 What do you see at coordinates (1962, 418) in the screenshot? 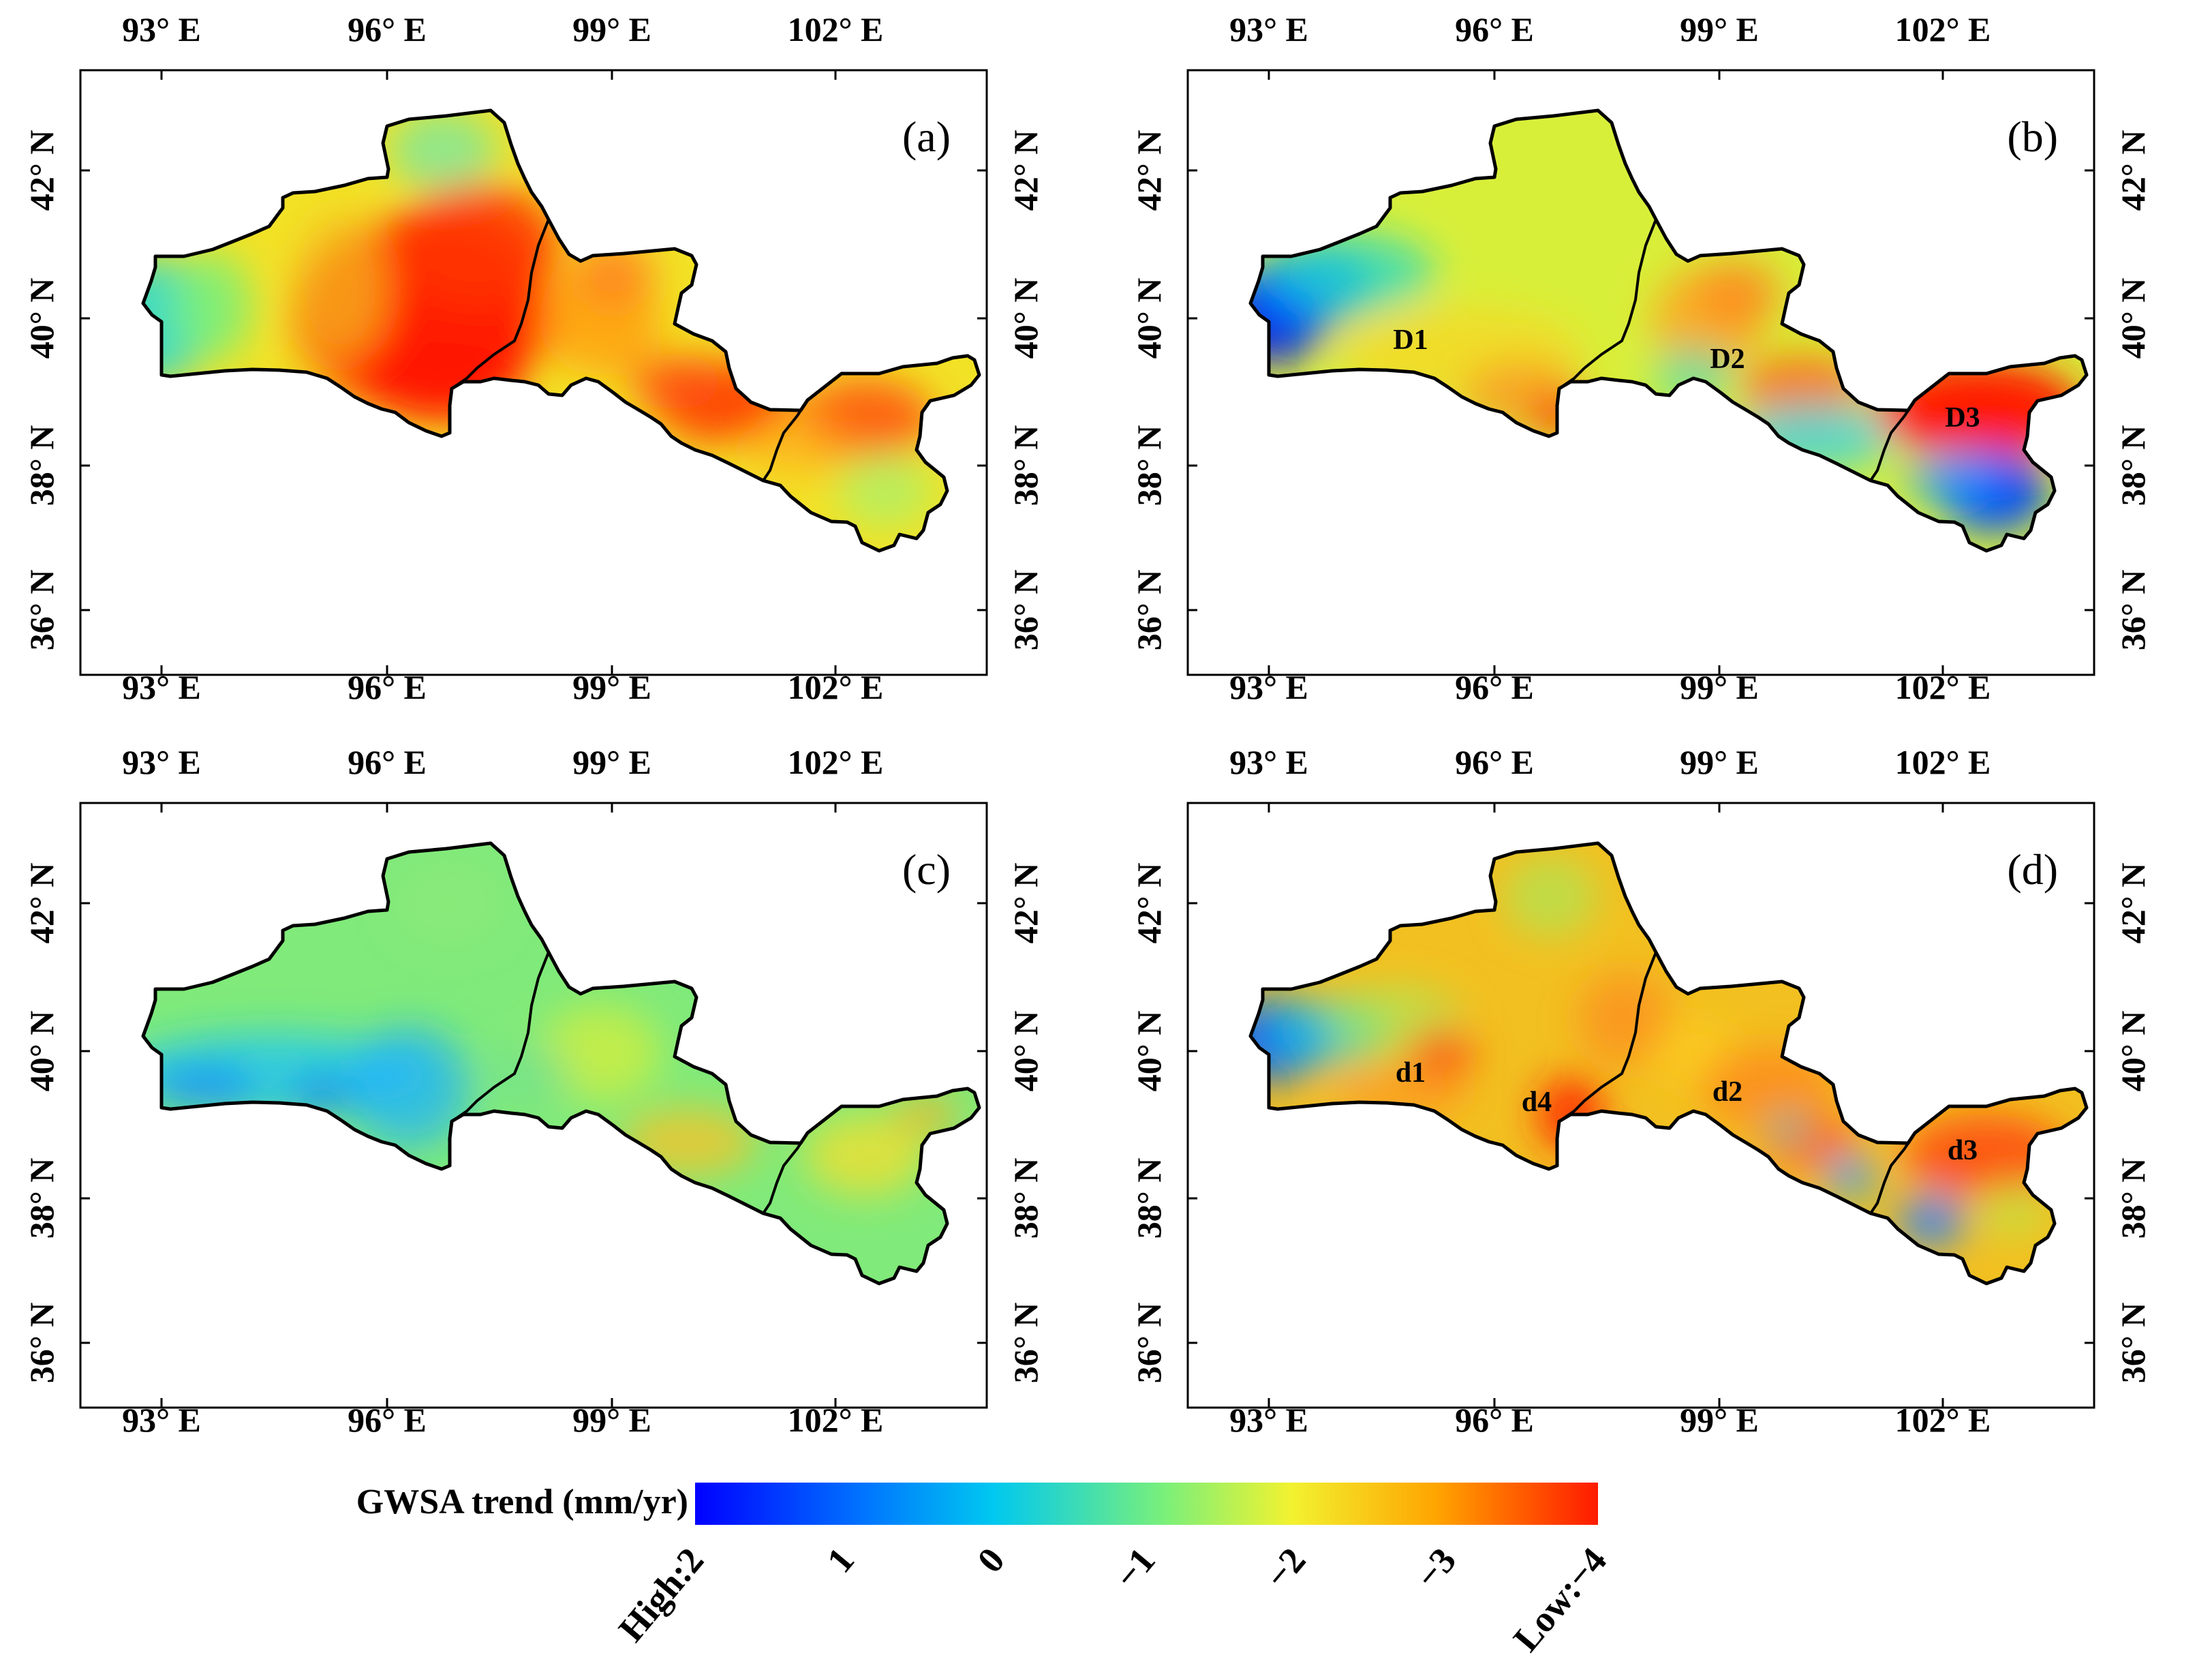
I see `region-label-D3: D3` at bounding box center [1962, 418].